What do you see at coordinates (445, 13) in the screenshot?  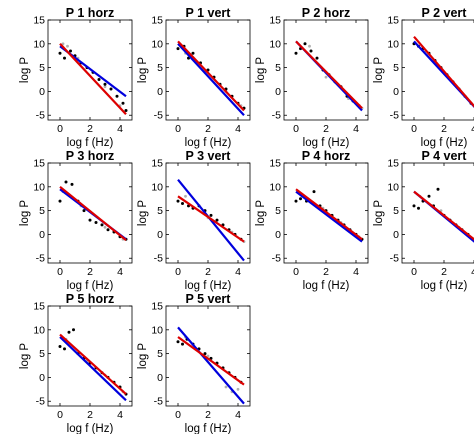 I see `panel-title: P 2 vert` at bounding box center [445, 13].